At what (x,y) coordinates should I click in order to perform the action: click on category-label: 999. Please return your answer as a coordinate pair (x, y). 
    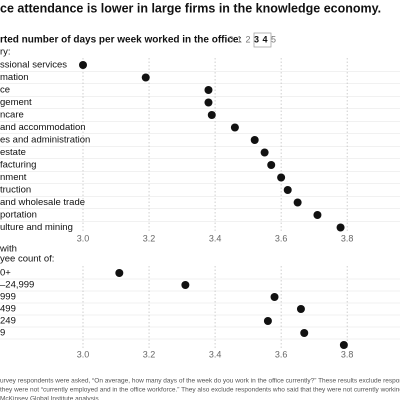
    Looking at the image, I should click on (8, 297).